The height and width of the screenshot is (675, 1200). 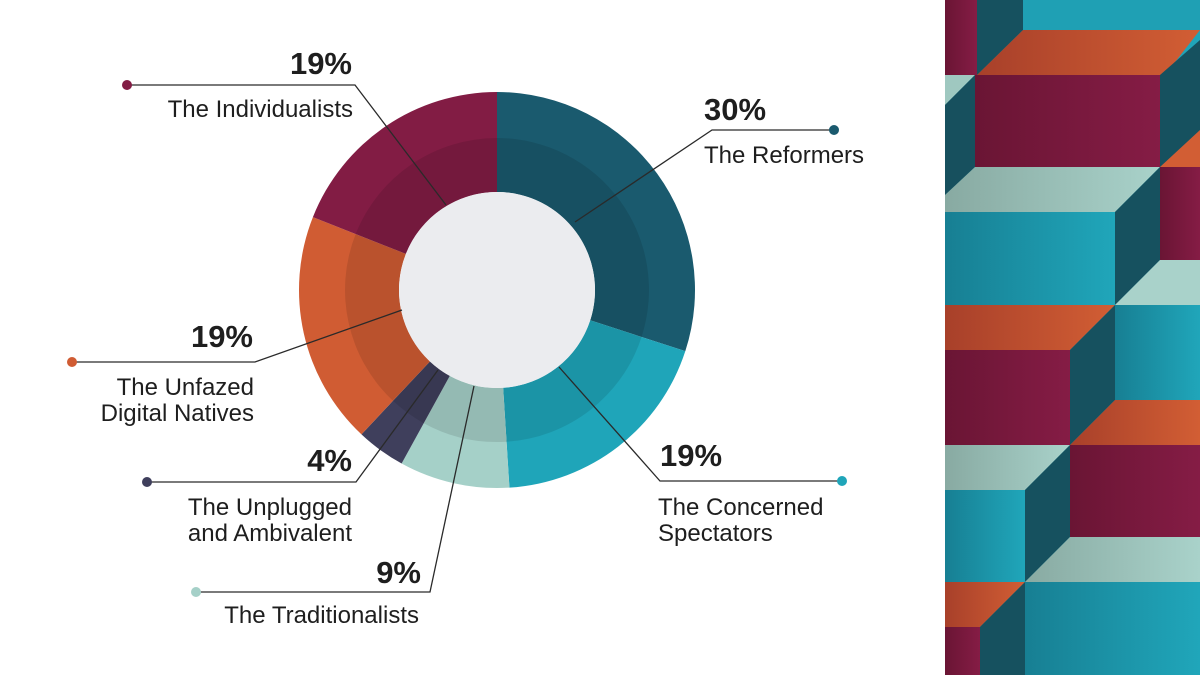 I want to click on callout-reformers: 30% The Reformers, so click(x=719, y=157).